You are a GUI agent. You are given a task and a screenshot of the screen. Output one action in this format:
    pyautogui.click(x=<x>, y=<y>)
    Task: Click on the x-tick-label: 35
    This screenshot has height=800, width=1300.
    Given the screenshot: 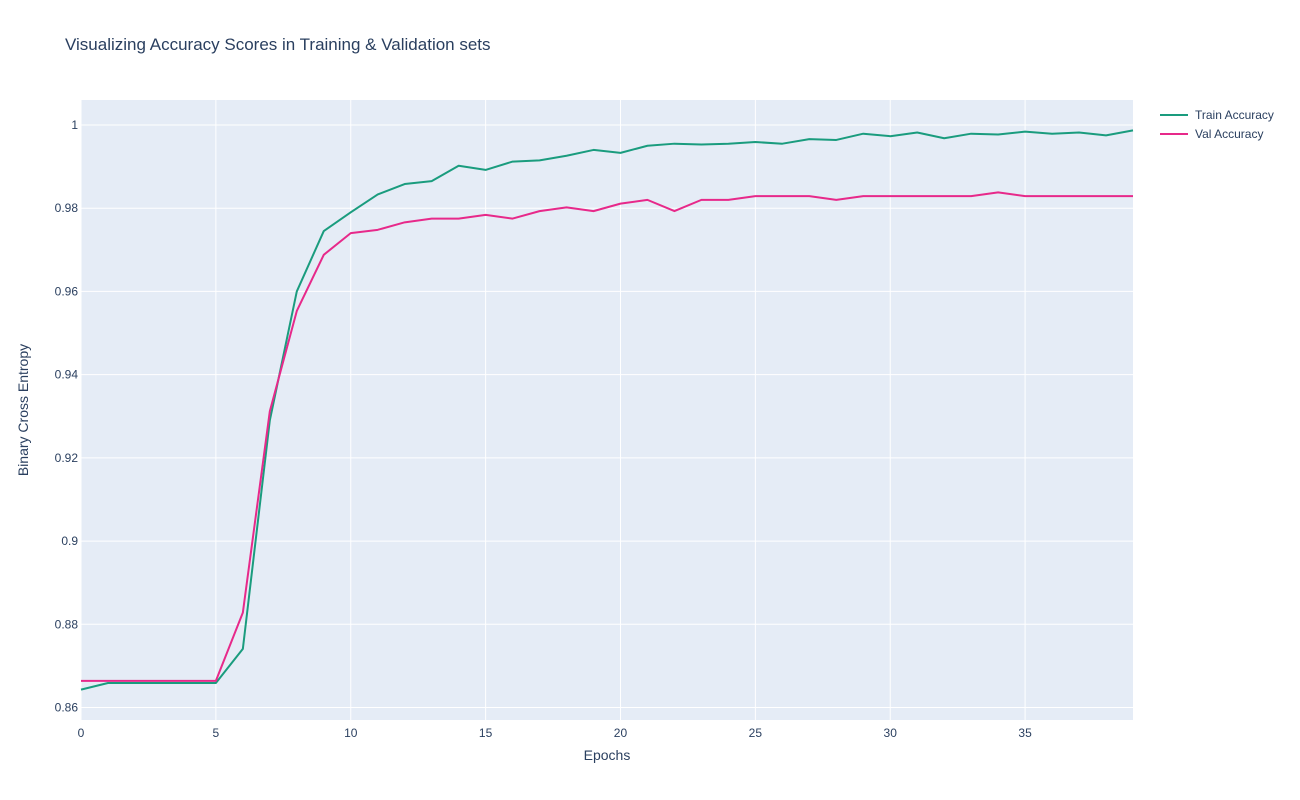 What is the action you would take?
    pyautogui.click(x=1025, y=733)
    